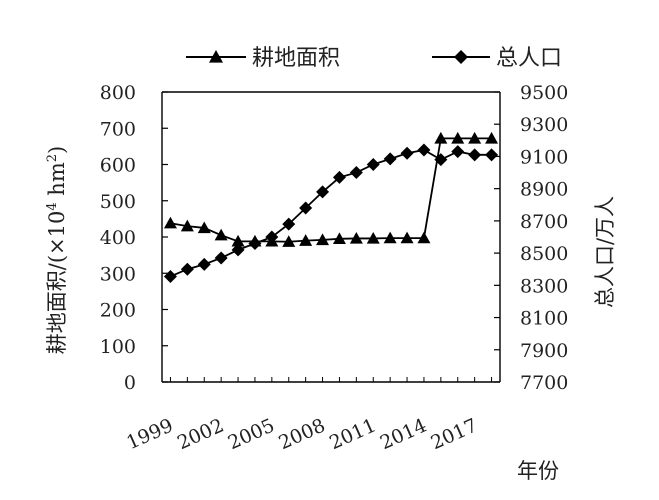 This screenshot has height=500, width=659. What do you see at coordinates (118, 166) in the screenshot?
I see `left-tick-label: 600` at bounding box center [118, 166].